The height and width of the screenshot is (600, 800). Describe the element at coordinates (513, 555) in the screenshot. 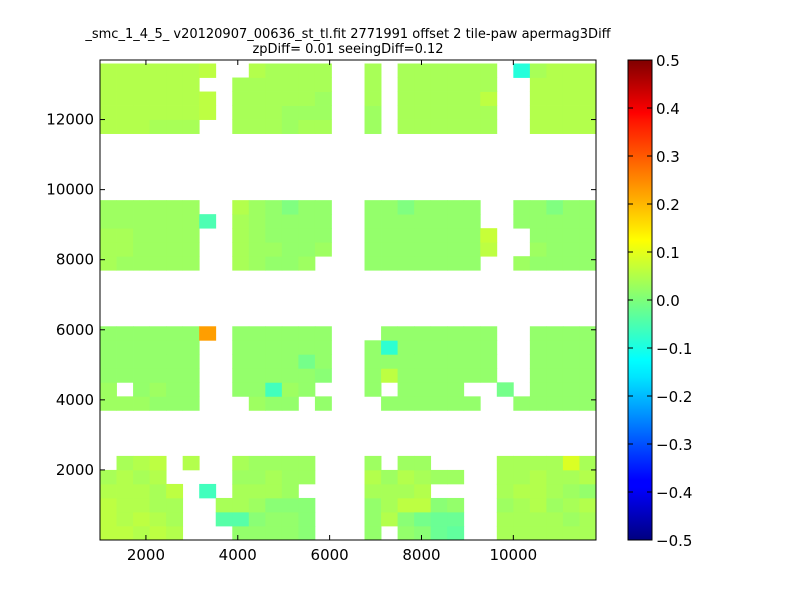

I see `x-tick-label: 10000` at that location.